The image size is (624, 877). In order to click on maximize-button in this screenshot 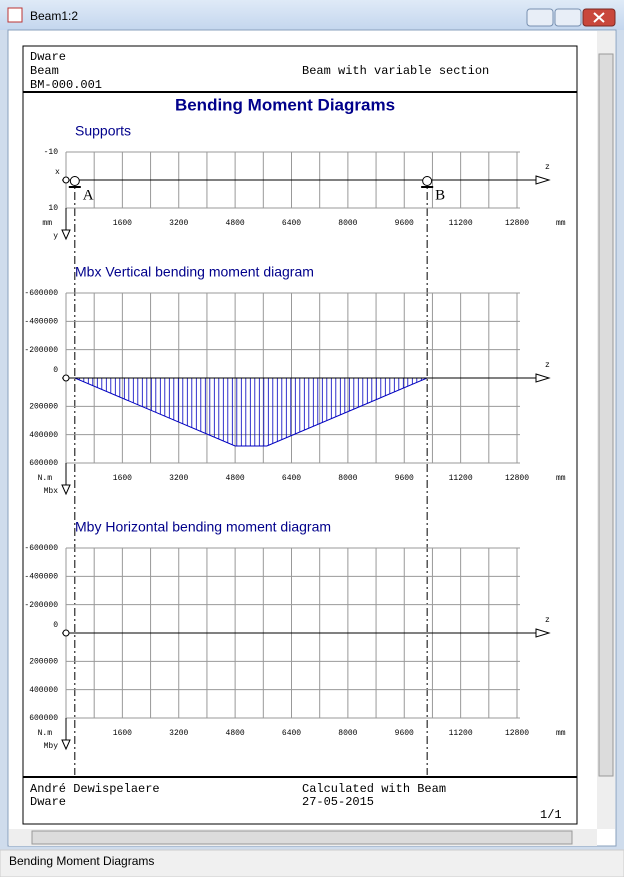, I will do `click(568, 17)`.